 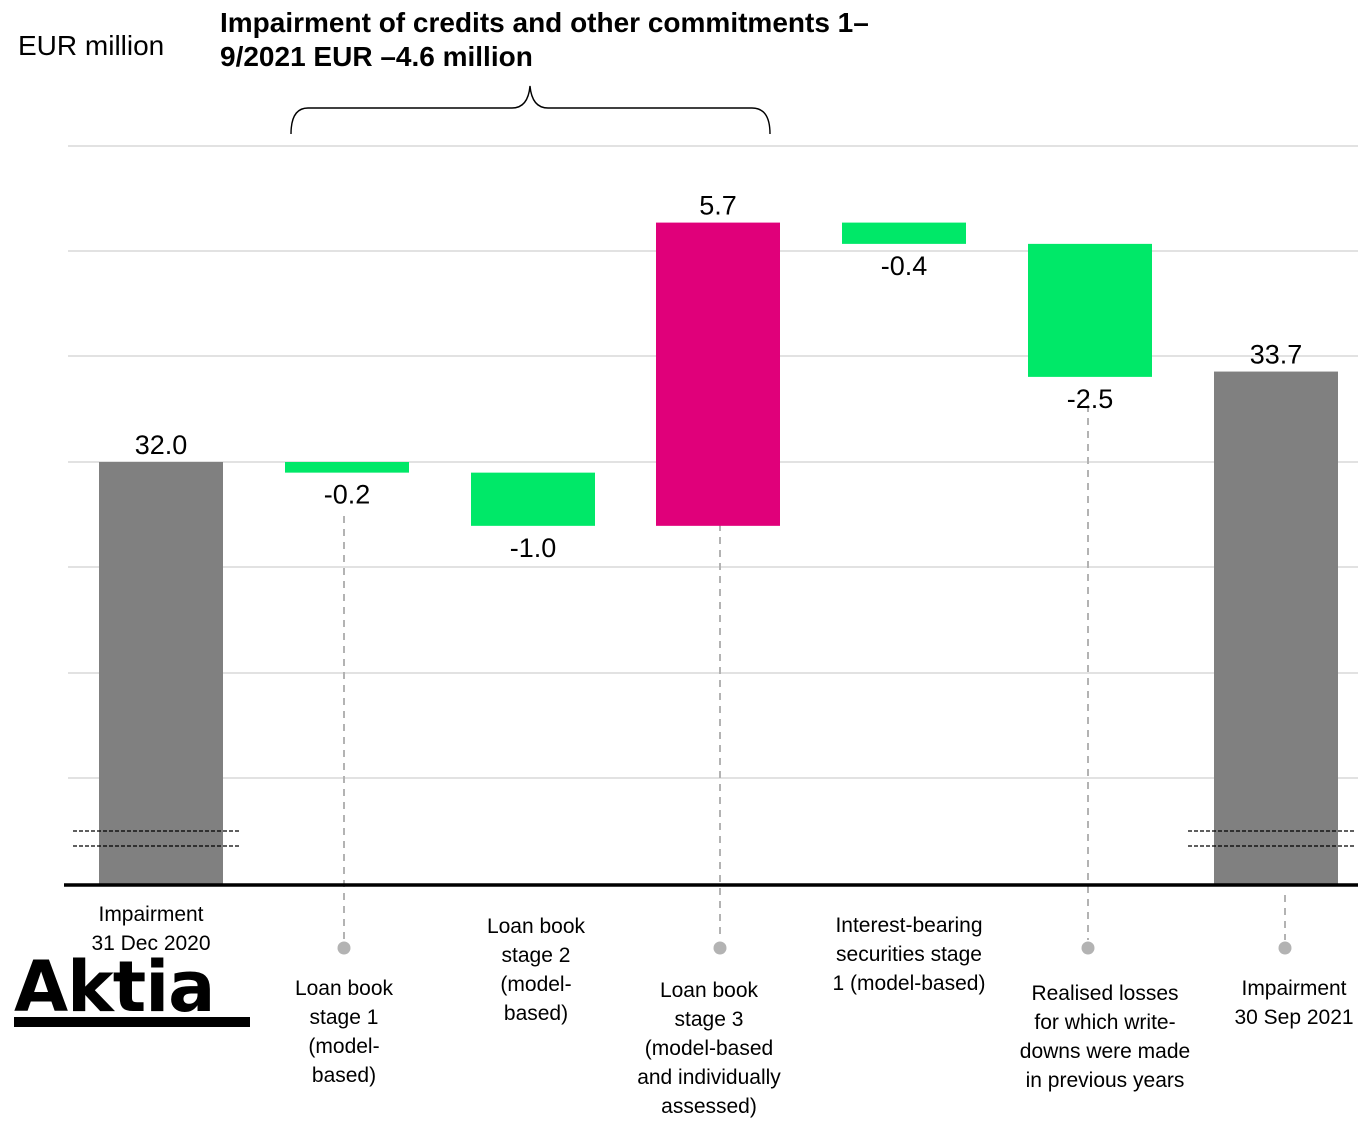 What do you see at coordinates (132, 1022) in the screenshot?
I see `logo-underline` at bounding box center [132, 1022].